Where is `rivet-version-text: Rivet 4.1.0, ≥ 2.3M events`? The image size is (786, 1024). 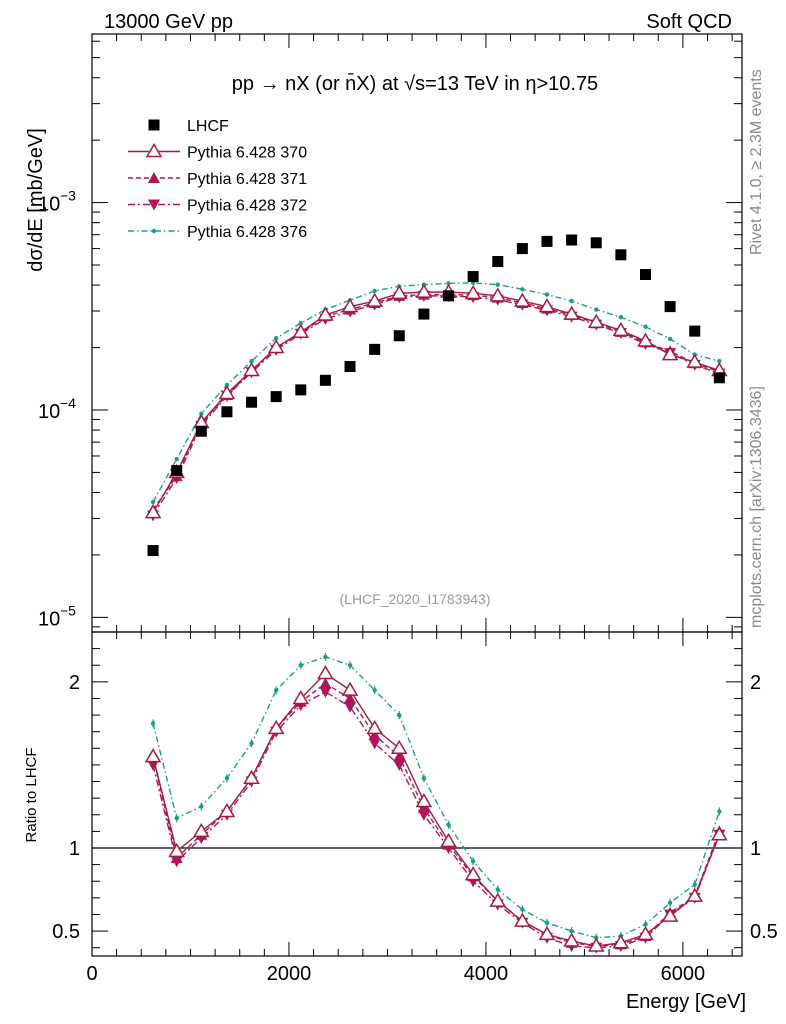
rivet-version-text: Rivet 4.1.0, ≥ 2.3M events is located at coordinates (756, 162).